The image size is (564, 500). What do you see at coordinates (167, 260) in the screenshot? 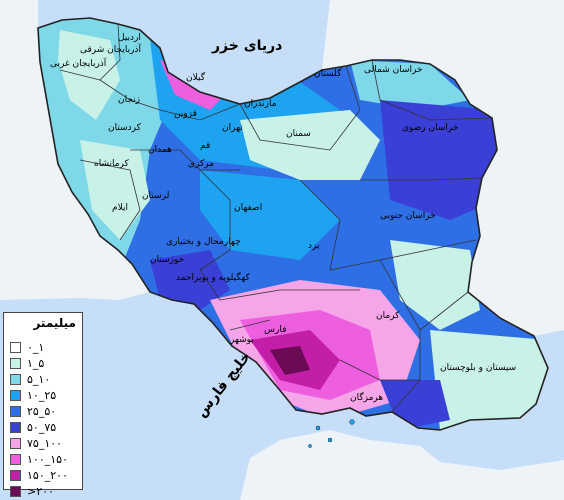
I see `label-khuzestan: خوزستان` at bounding box center [167, 260].